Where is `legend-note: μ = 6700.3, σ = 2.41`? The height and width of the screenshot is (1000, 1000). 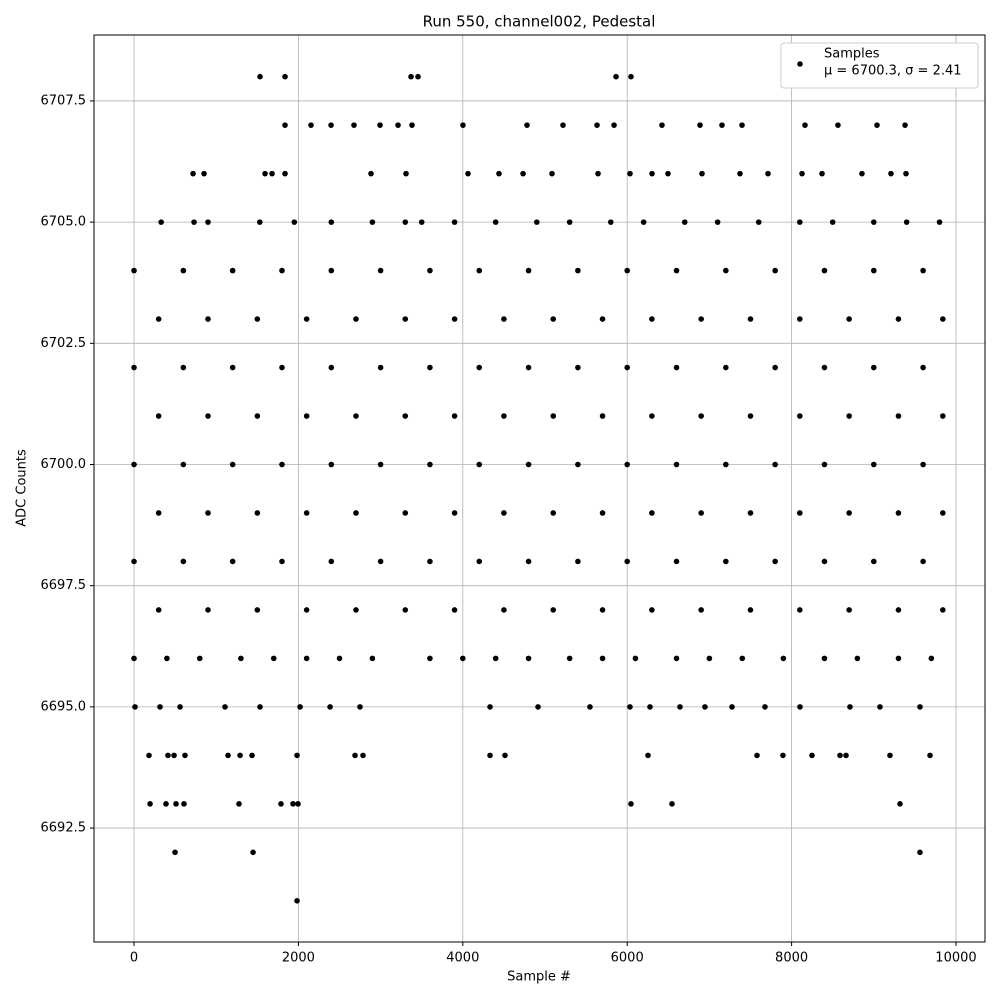 legend-note: μ = 6700.3, σ = 2.41 is located at coordinates (893, 71).